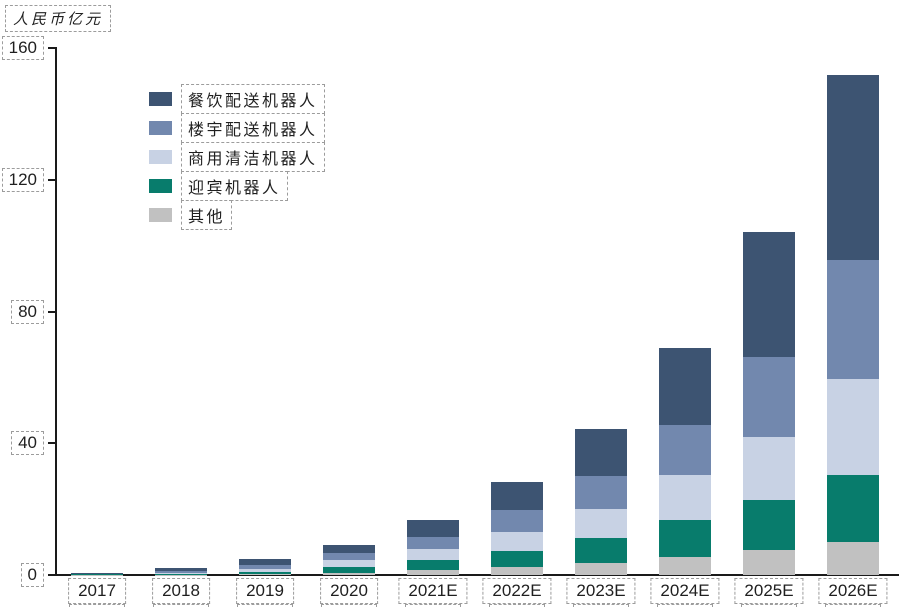 This screenshot has height=609, width=900. I want to click on stacked-bar-2022E, so click(517, 528).